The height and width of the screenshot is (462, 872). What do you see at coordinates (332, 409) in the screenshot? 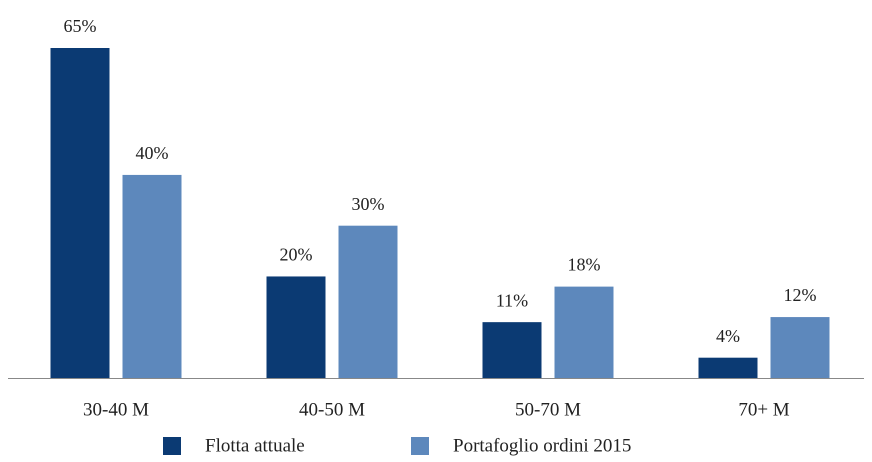
I see `x-tick-label: 40-50 M` at bounding box center [332, 409].